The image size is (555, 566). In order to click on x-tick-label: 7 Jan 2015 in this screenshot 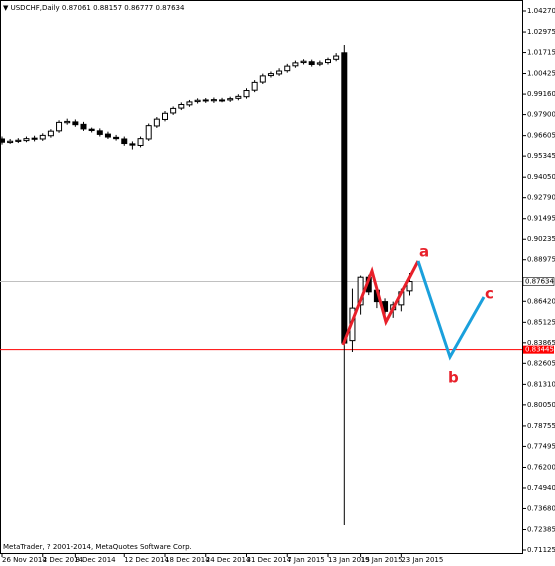, I will do `click(306, 560)`.